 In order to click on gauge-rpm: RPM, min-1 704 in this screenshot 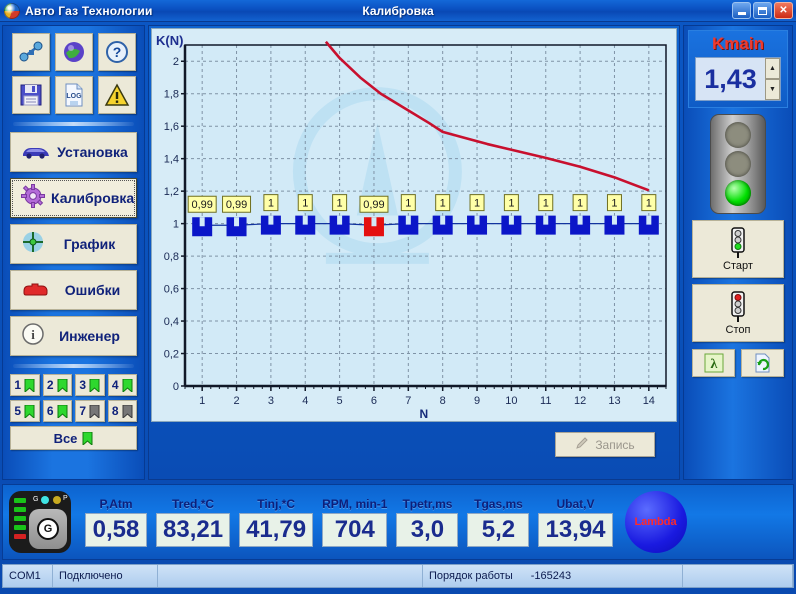, I will do `click(355, 522)`.